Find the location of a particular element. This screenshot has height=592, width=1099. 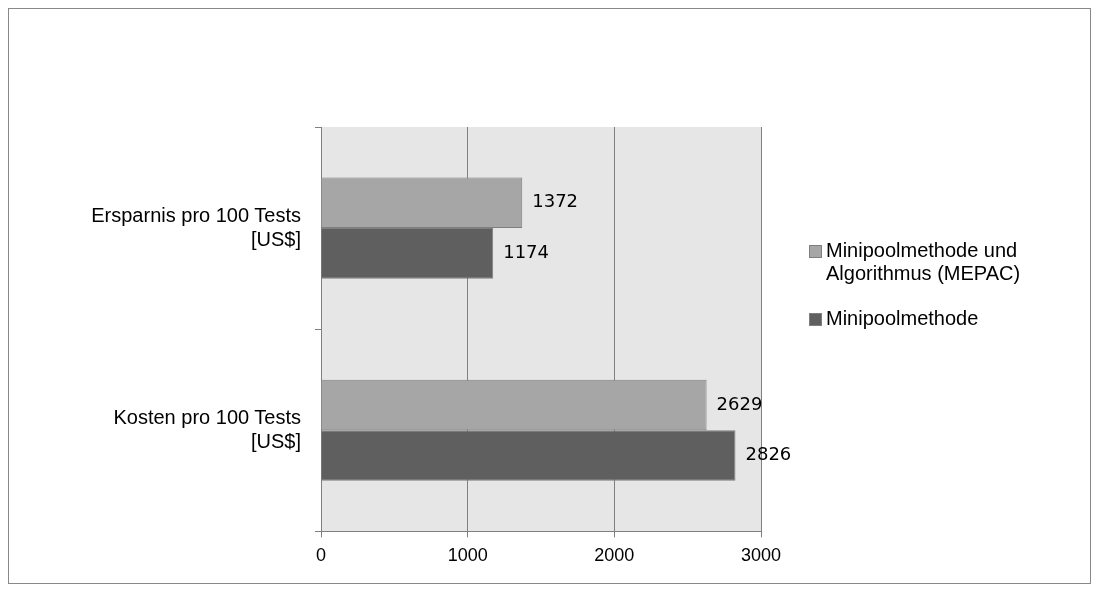

legend-label: Minipoolmethode is located at coordinates (902, 318).